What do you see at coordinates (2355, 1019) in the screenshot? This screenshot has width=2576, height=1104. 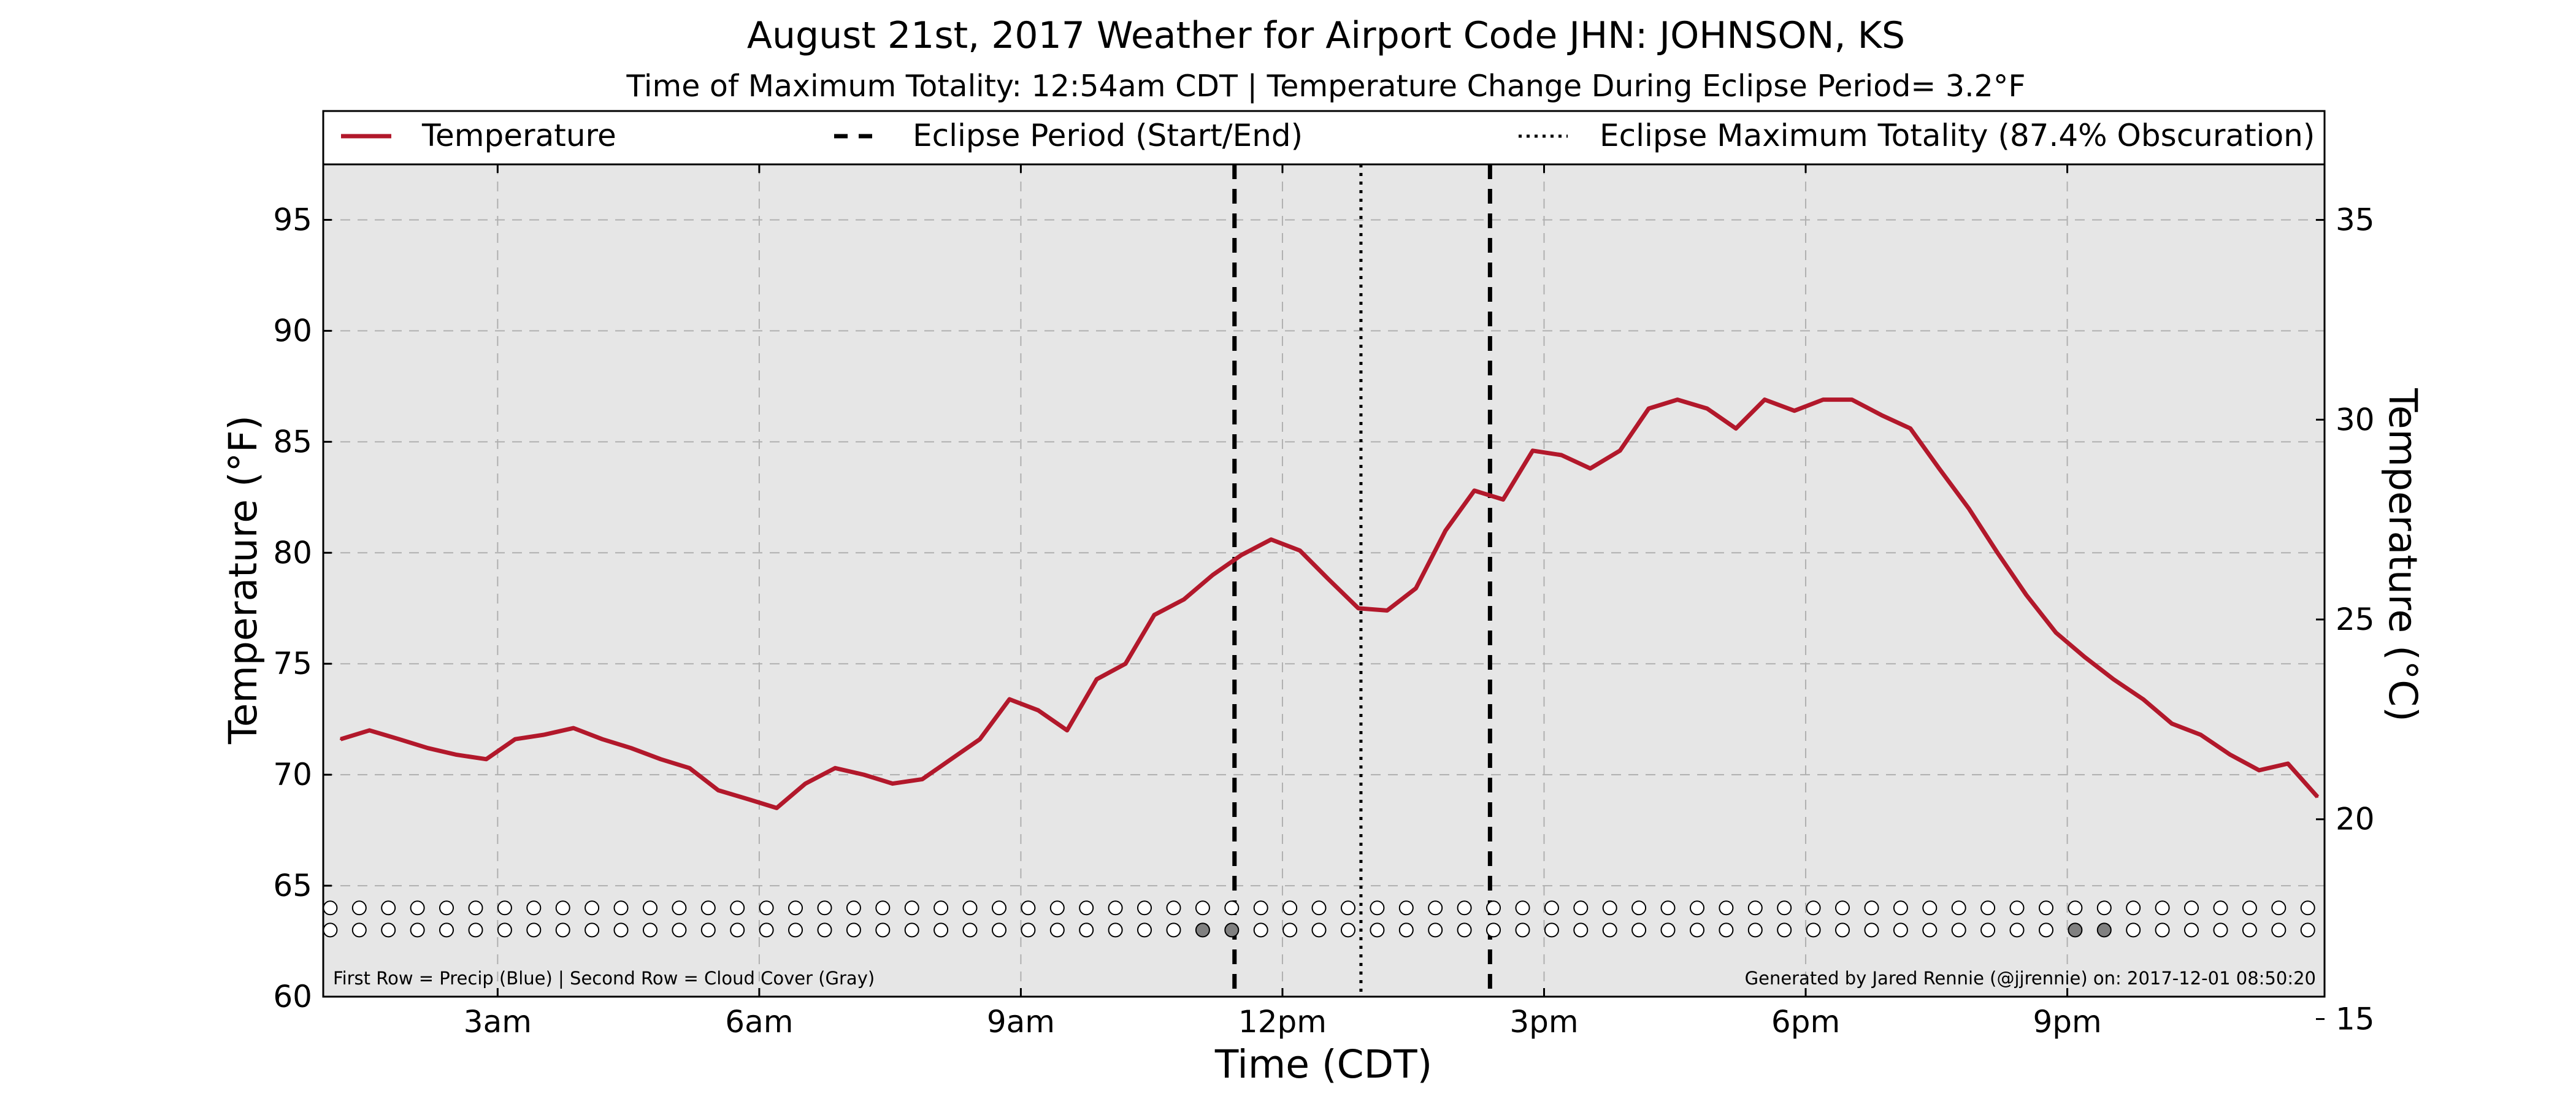 I see `y-tick-label-right: 15` at bounding box center [2355, 1019].